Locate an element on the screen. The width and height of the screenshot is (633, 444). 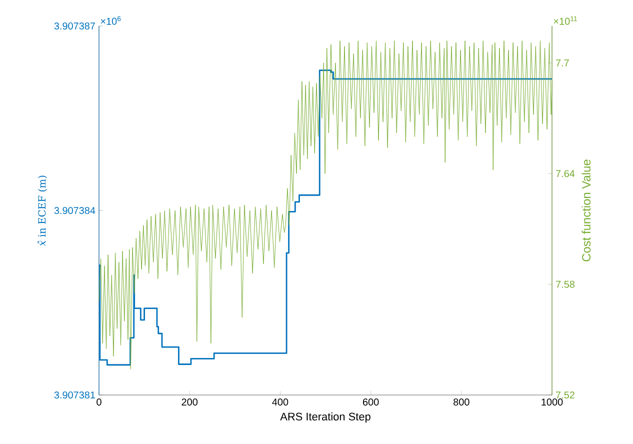
x-tick-label: 400 is located at coordinates (280, 402).